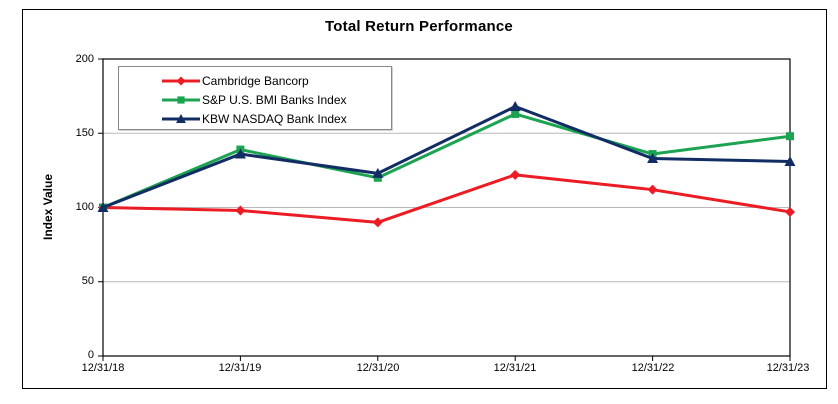  What do you see at coordinates (240, 368) in the screenshot?
I see `x-tick-label-2019: 12/31/19` at bounding box center [240, 368].